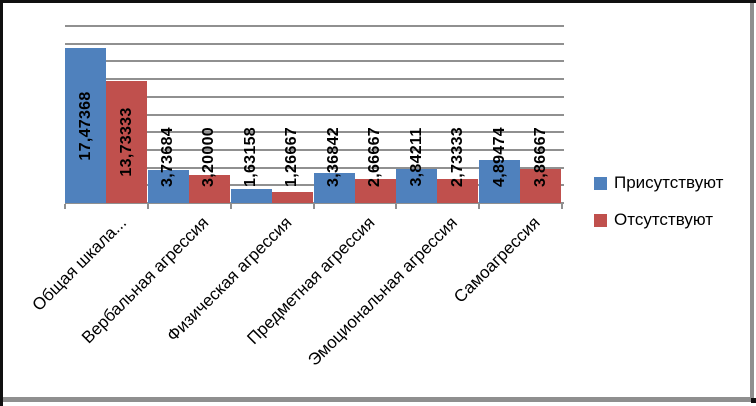 The width and height of the screenshot is (756, 406). What do you see at coordinates (378, 399) in the screenshot?
I see `chart-shadow-bottom` at bounding box center [378, 399].